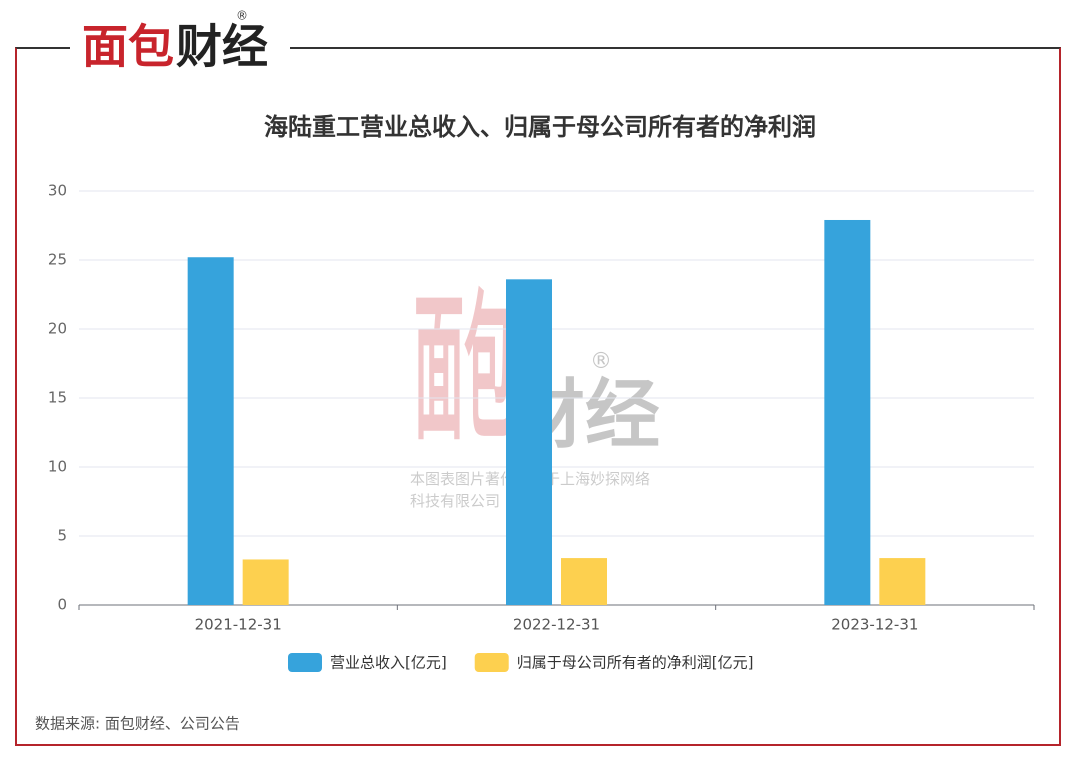 The height and width of the screenshot is (764, 1080). Describe the element at coordinates (57, 398) in the screenshot. I see `y-tick-label: 15` at that location.